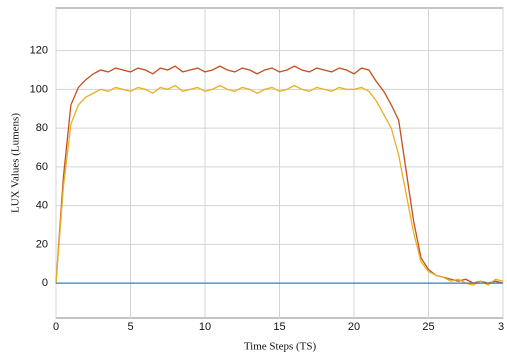 Image resolution: width=507 pixels, height=356 pixels. Describe the element at coordinates (42, 167) in the screenshot. I see `y-tick-label: 60` at that location.